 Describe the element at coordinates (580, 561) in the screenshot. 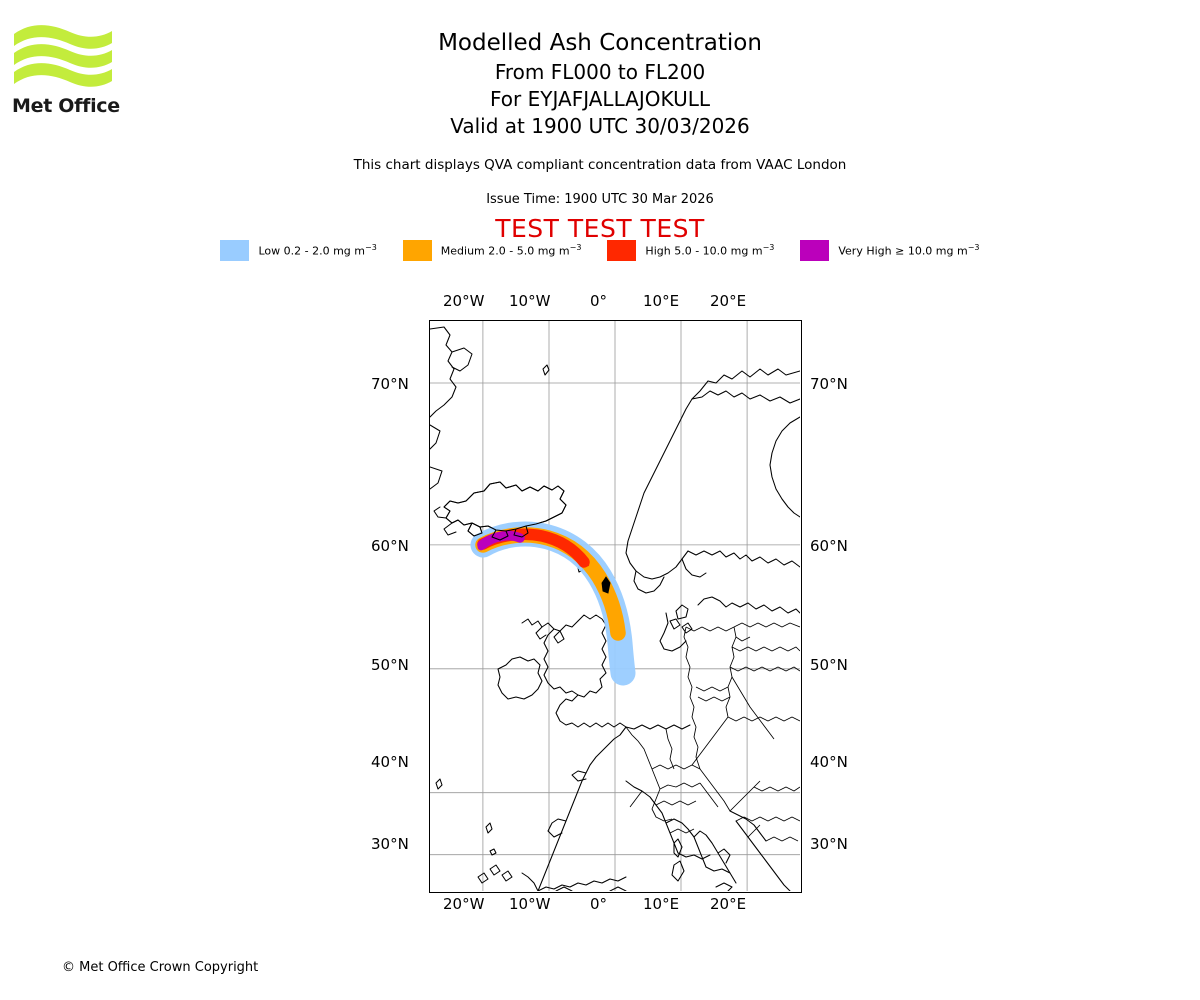

I see `plume-speck-a` at that location.